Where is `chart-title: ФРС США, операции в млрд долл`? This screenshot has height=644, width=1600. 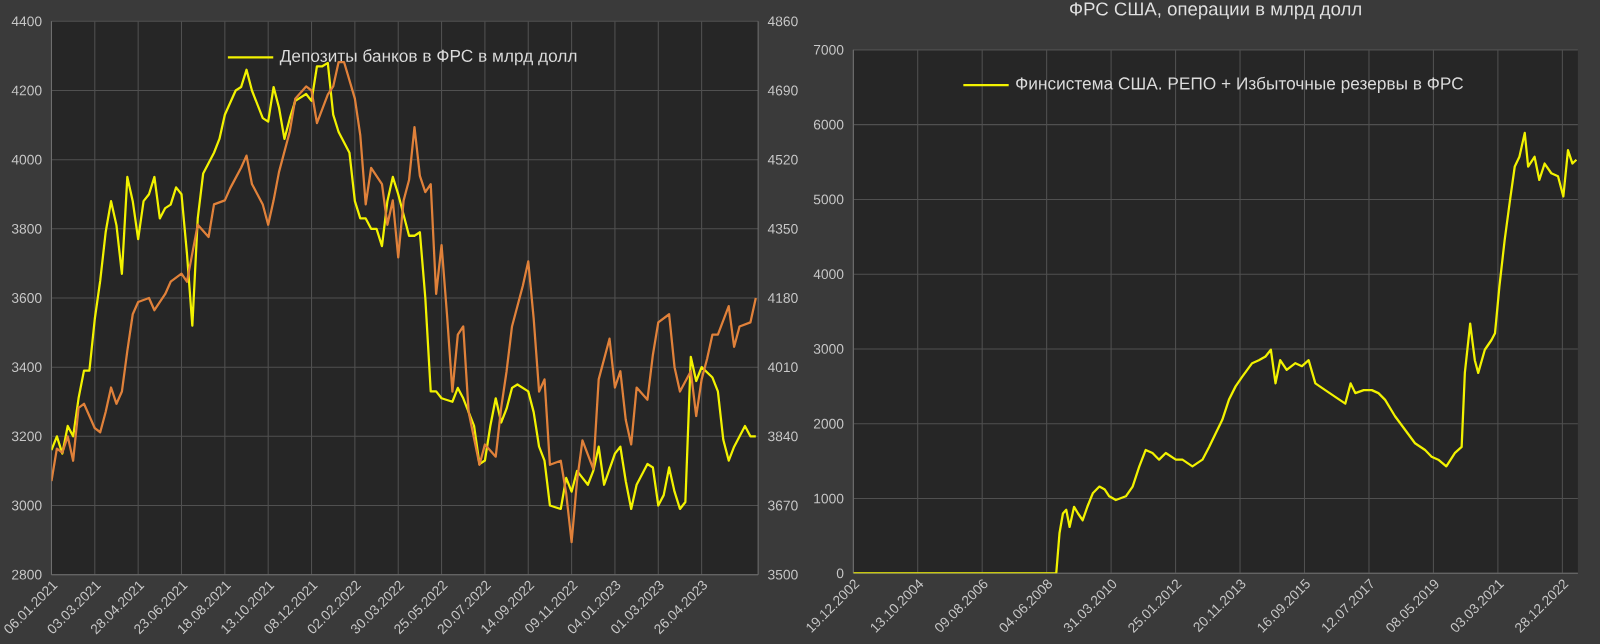
chart-title: ФРС США, операции в млрд долл is located at coordinates (1215, 11).